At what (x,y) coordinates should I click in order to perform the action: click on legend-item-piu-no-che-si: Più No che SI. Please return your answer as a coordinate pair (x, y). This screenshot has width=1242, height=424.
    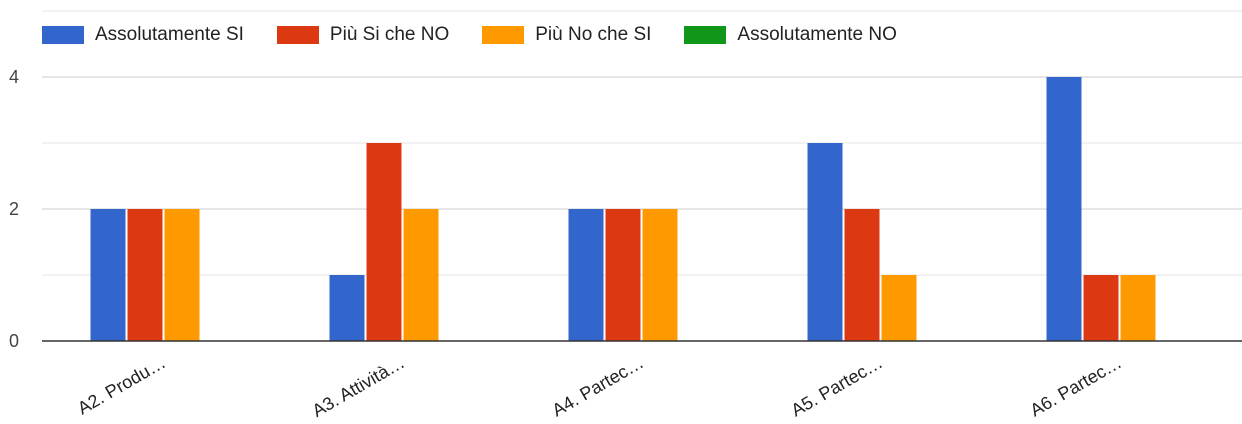
    Looking at the image, I should click on (566, 35).